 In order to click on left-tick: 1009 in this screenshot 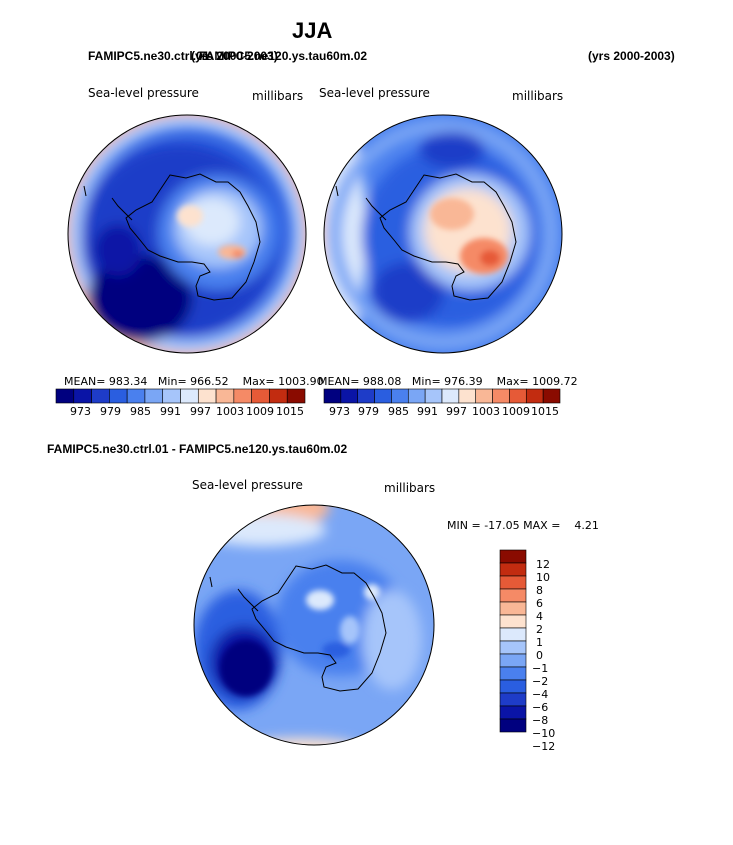, I will do `click(260, 411)`.